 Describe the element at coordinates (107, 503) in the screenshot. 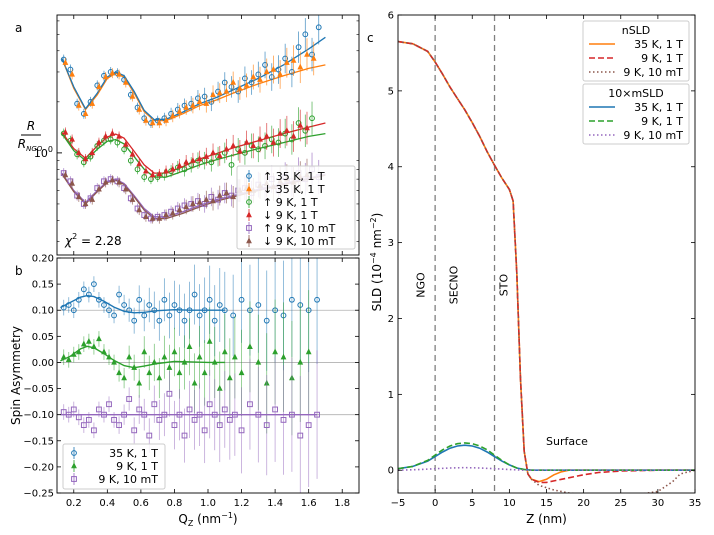

I see `x-tick-label-b: 0.4` at that location.